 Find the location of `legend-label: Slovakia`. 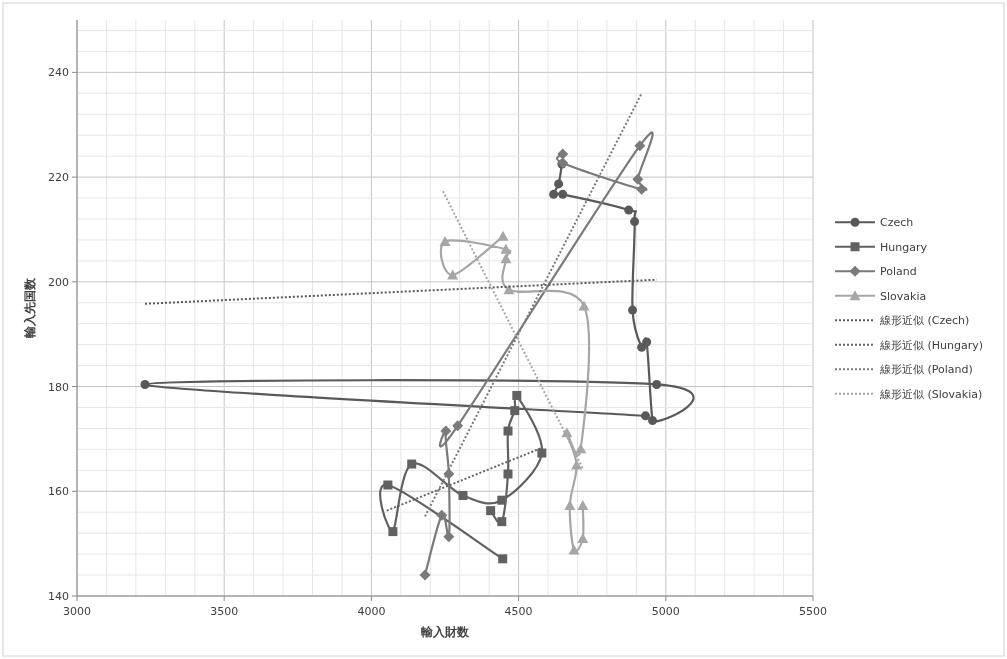

legend-label: Slovakia is located at coordinates (903, 296).